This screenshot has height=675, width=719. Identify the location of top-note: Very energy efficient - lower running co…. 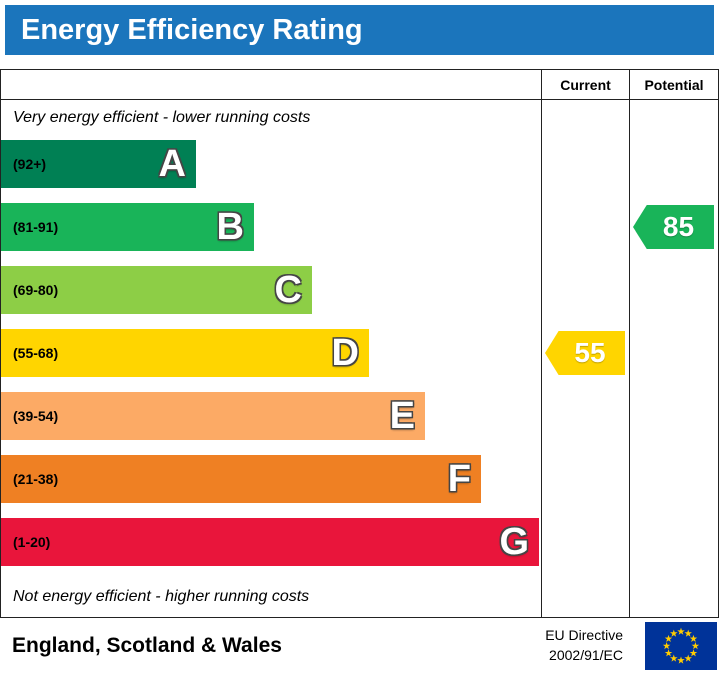
(162, 117).